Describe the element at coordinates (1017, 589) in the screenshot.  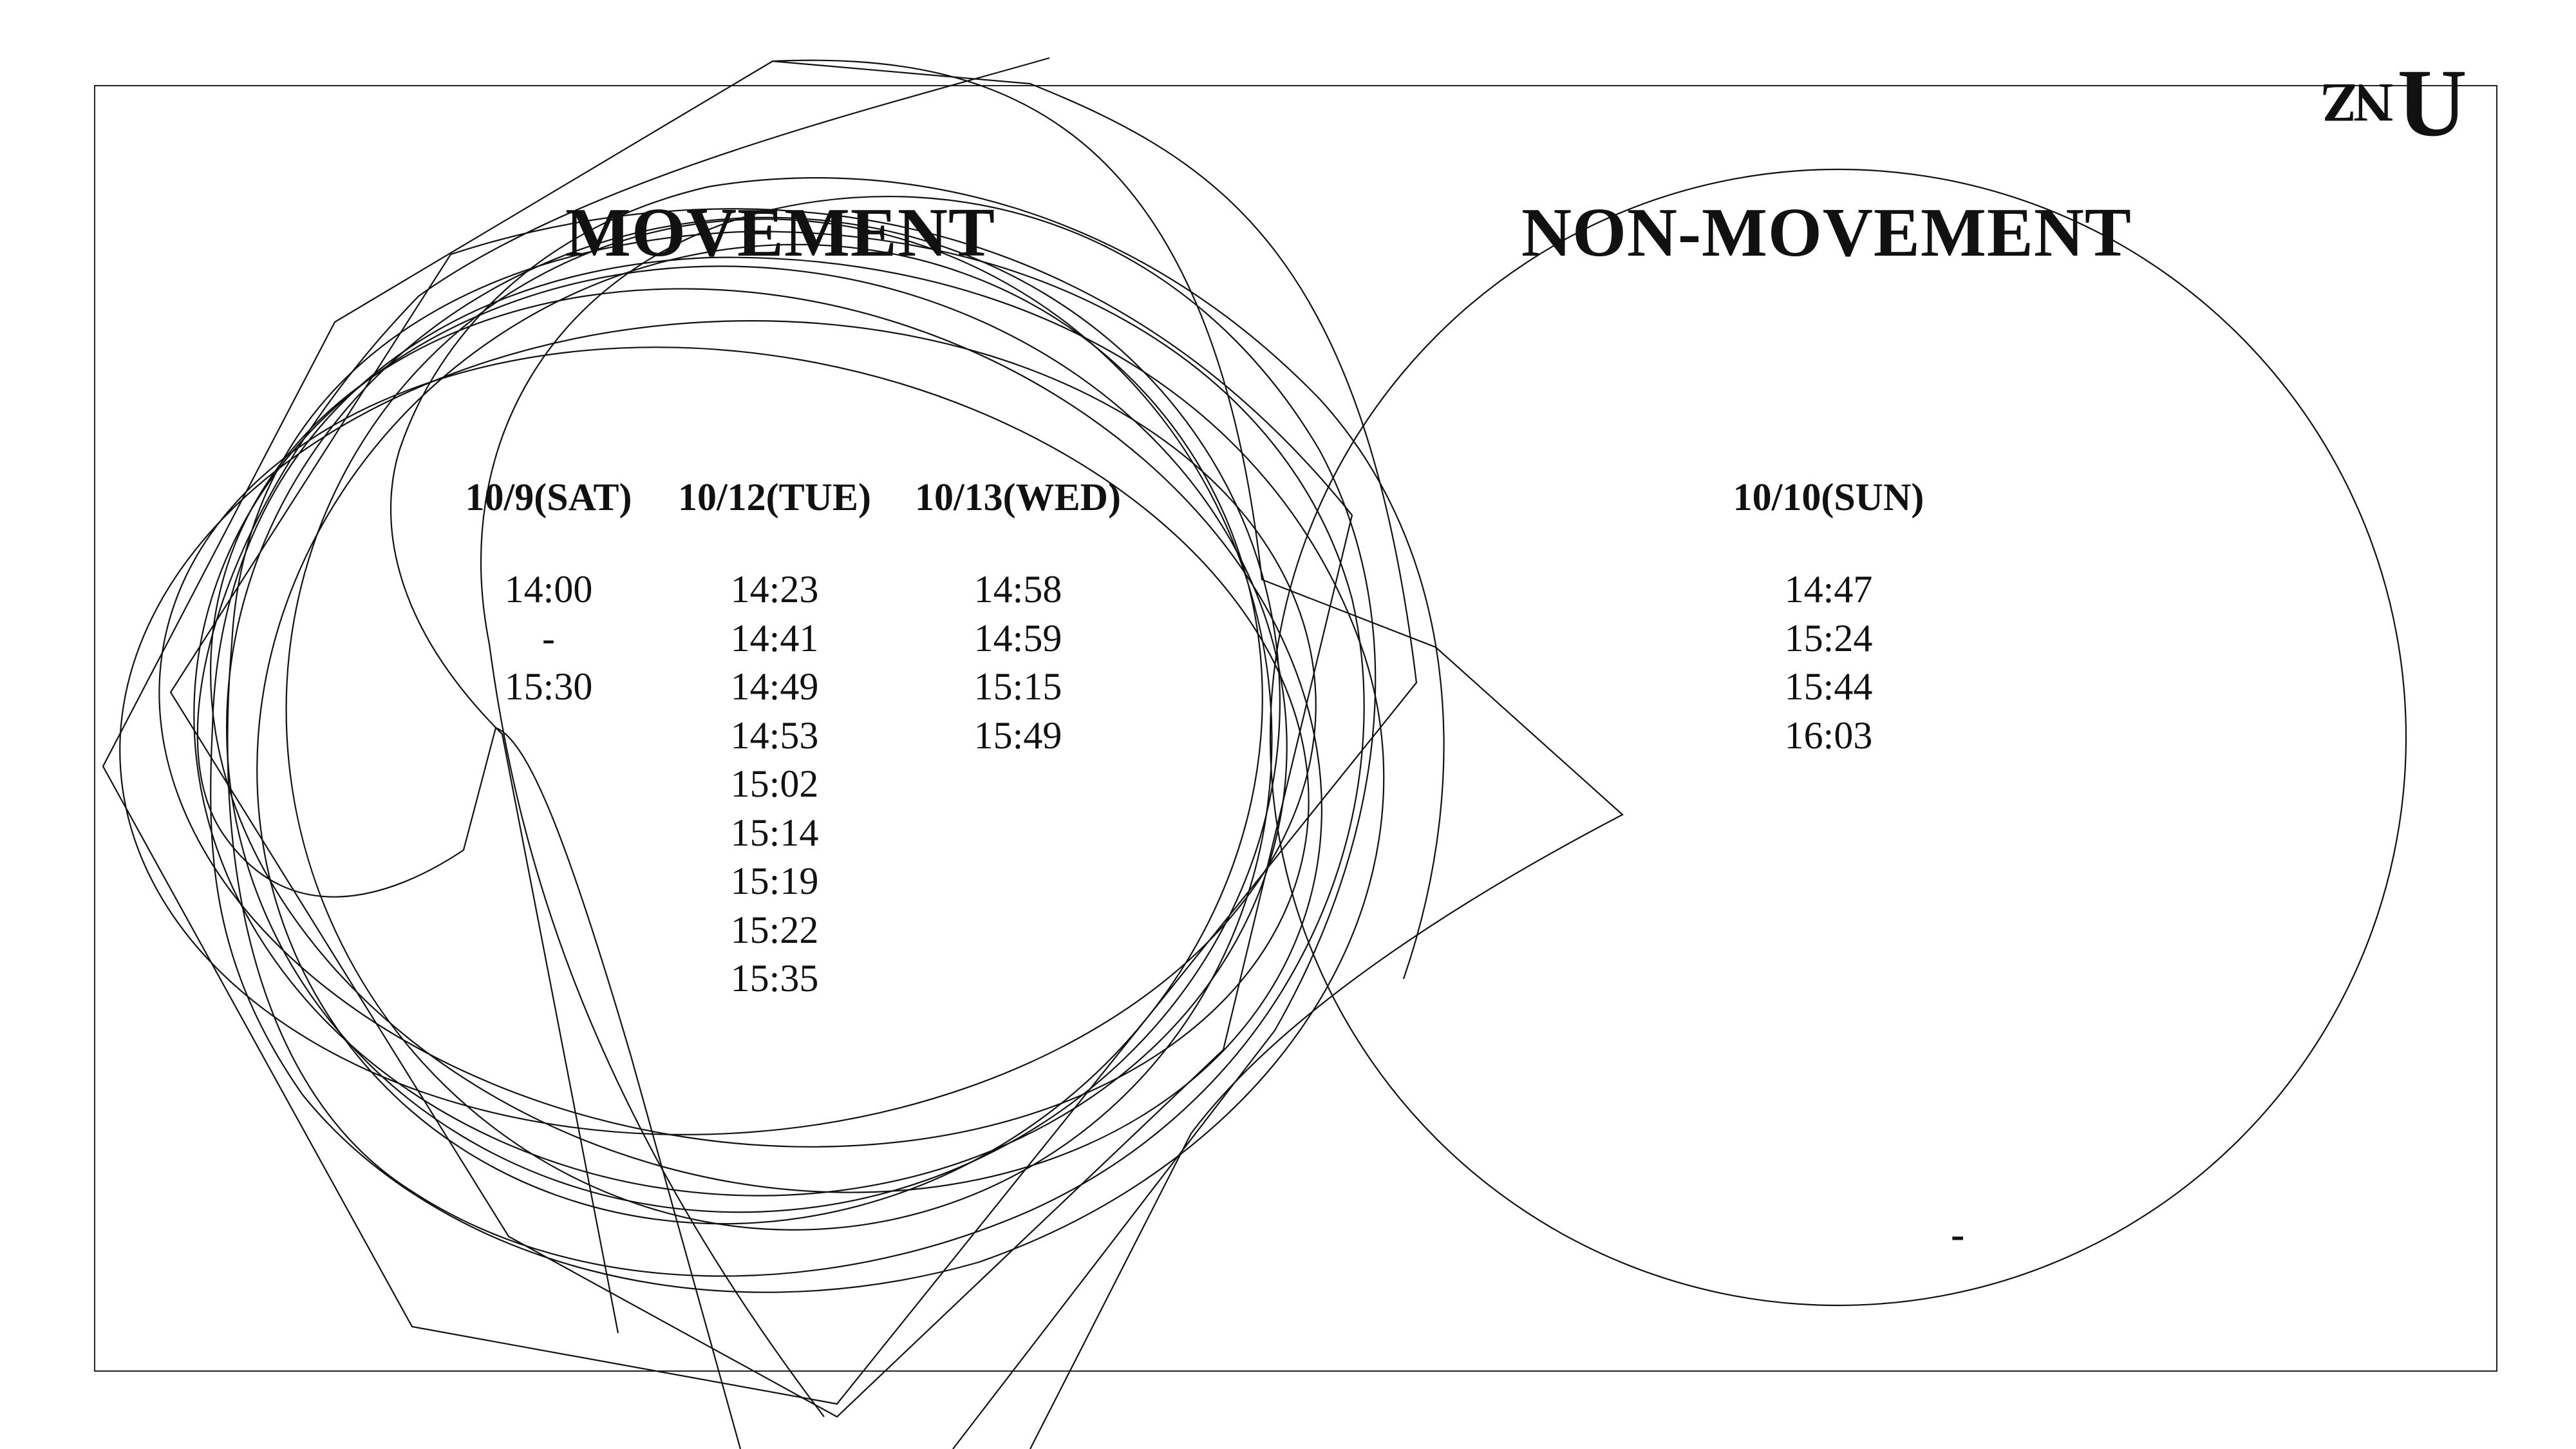
I see `time-entry: 14:58` at that location.